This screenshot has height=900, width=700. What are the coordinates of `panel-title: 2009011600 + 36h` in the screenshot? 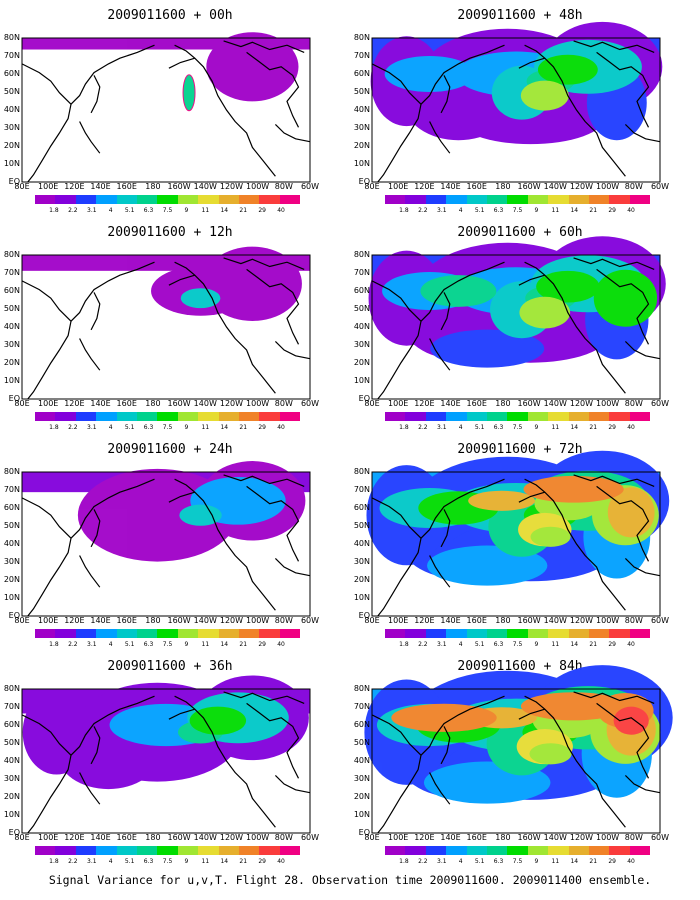 It's located at (170, 666).